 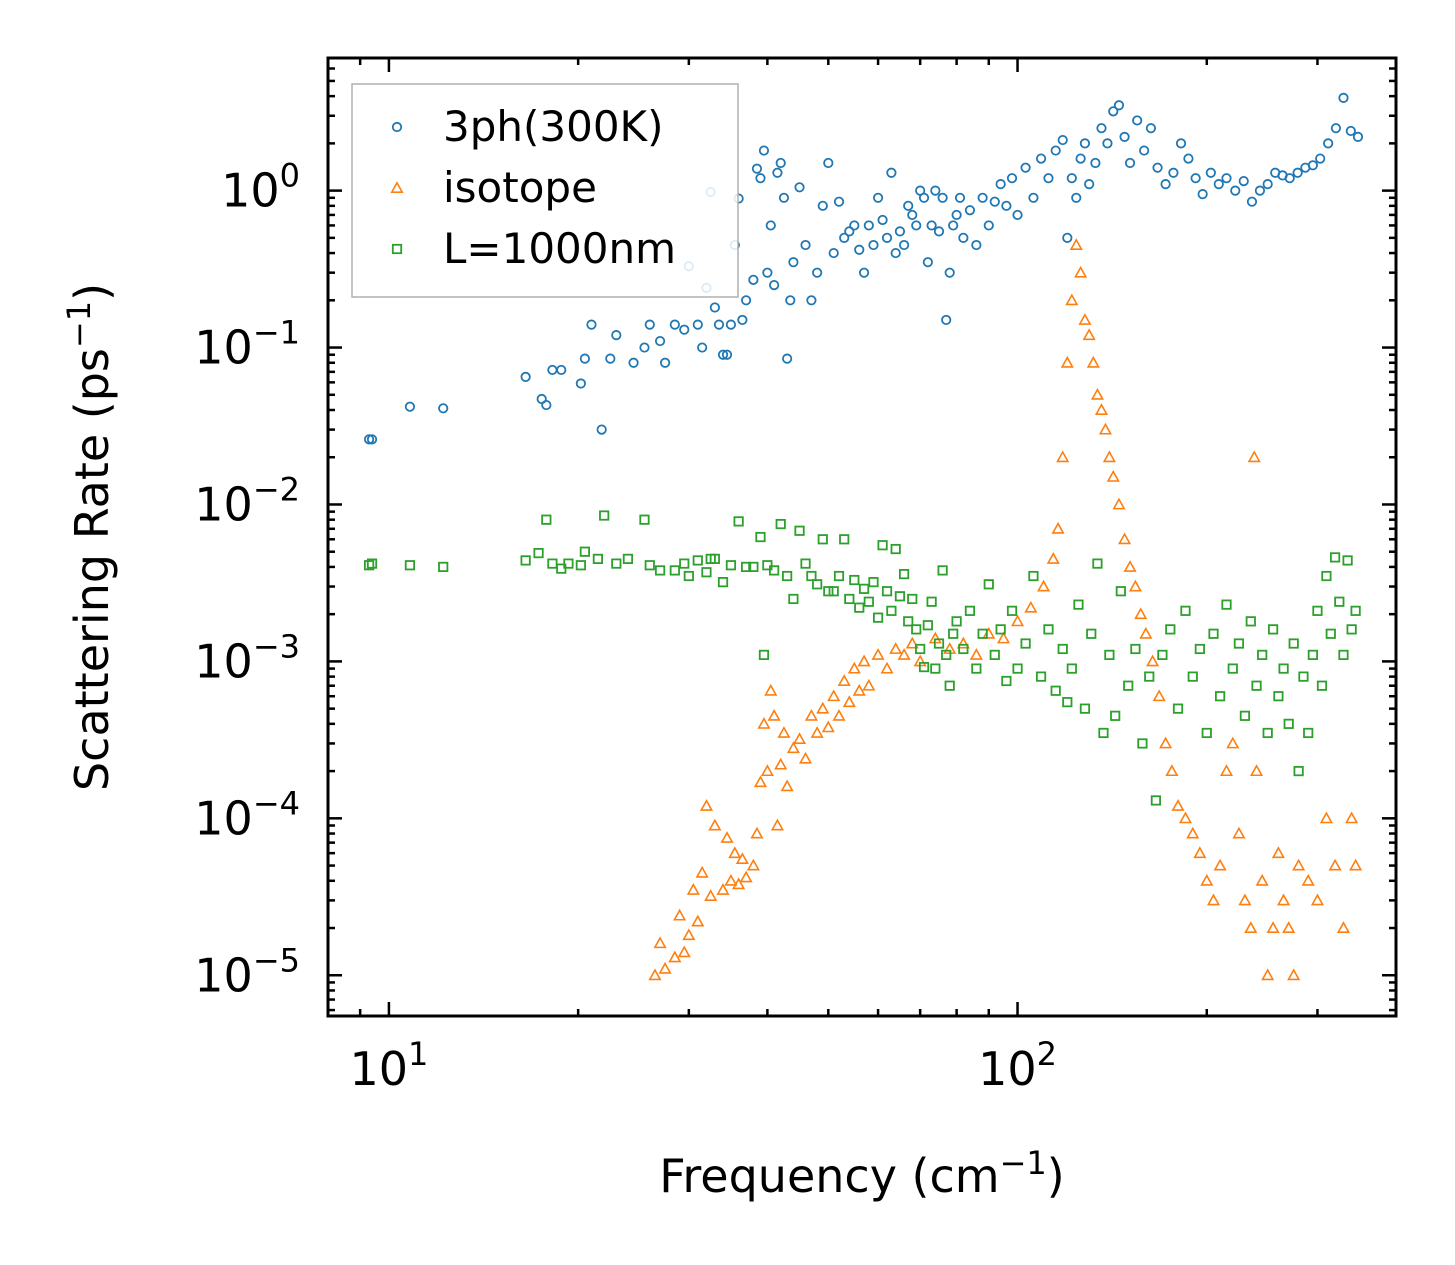 I want to click on legend: 3ph(300K) isotope L=1000nm, so click(x=545, y=190).